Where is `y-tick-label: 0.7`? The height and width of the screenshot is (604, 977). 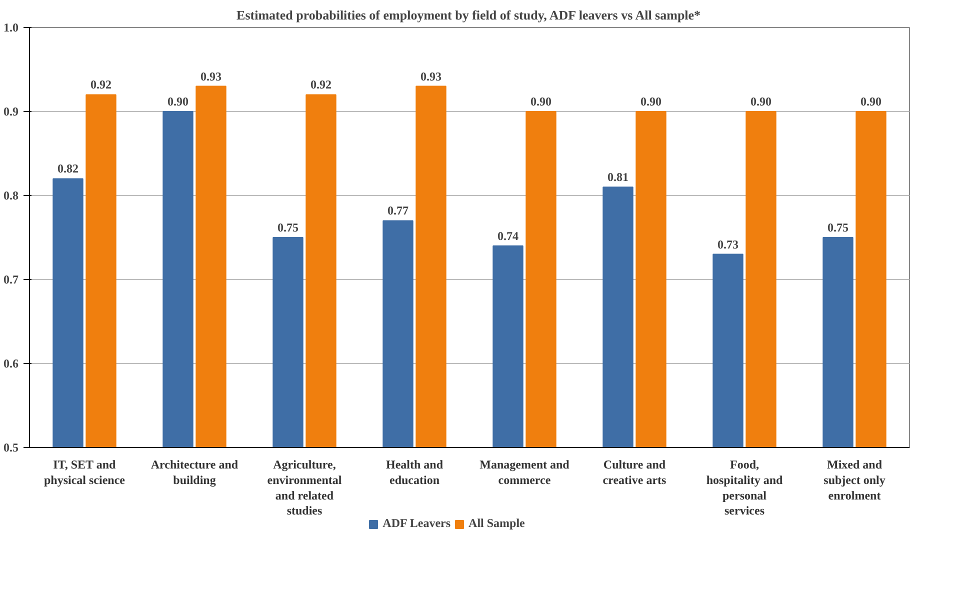 y-tick-label: 0.7 is located at coordinates (11, 279).